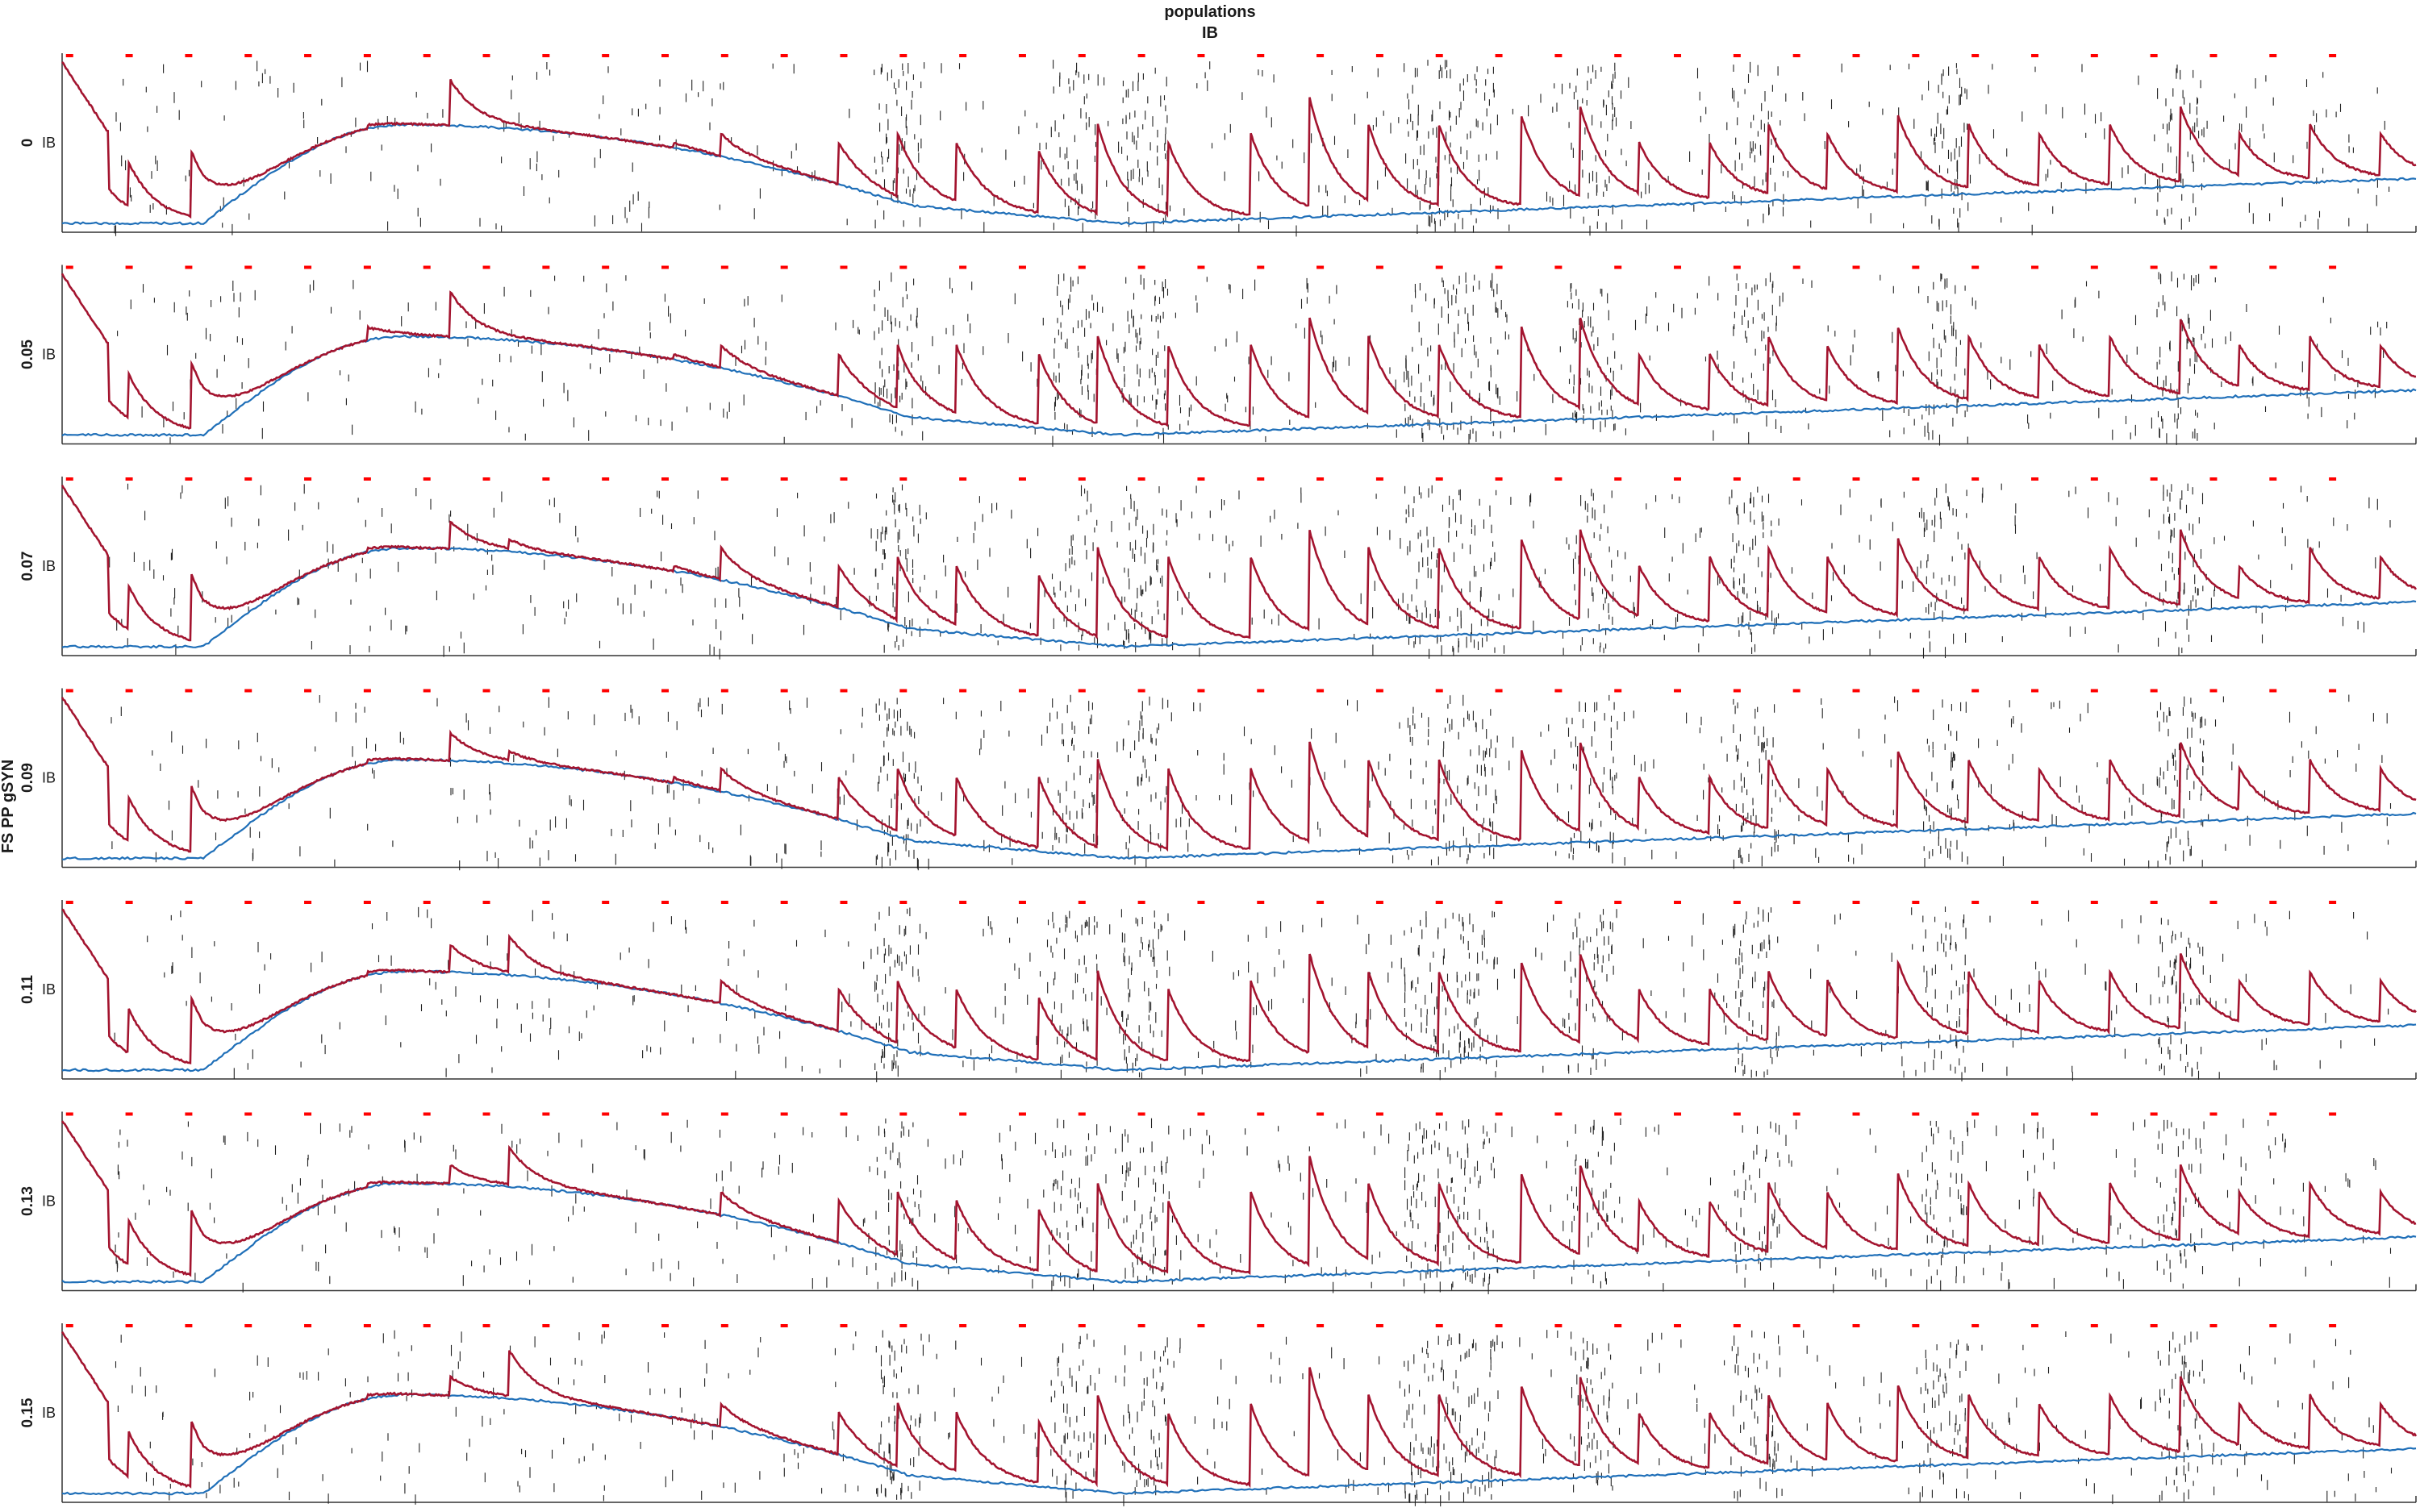 Image resolution: width=2420 pixels, height=1512 pixels. I want to click on panel-2: 0.07 IB, so click(1218, 568).